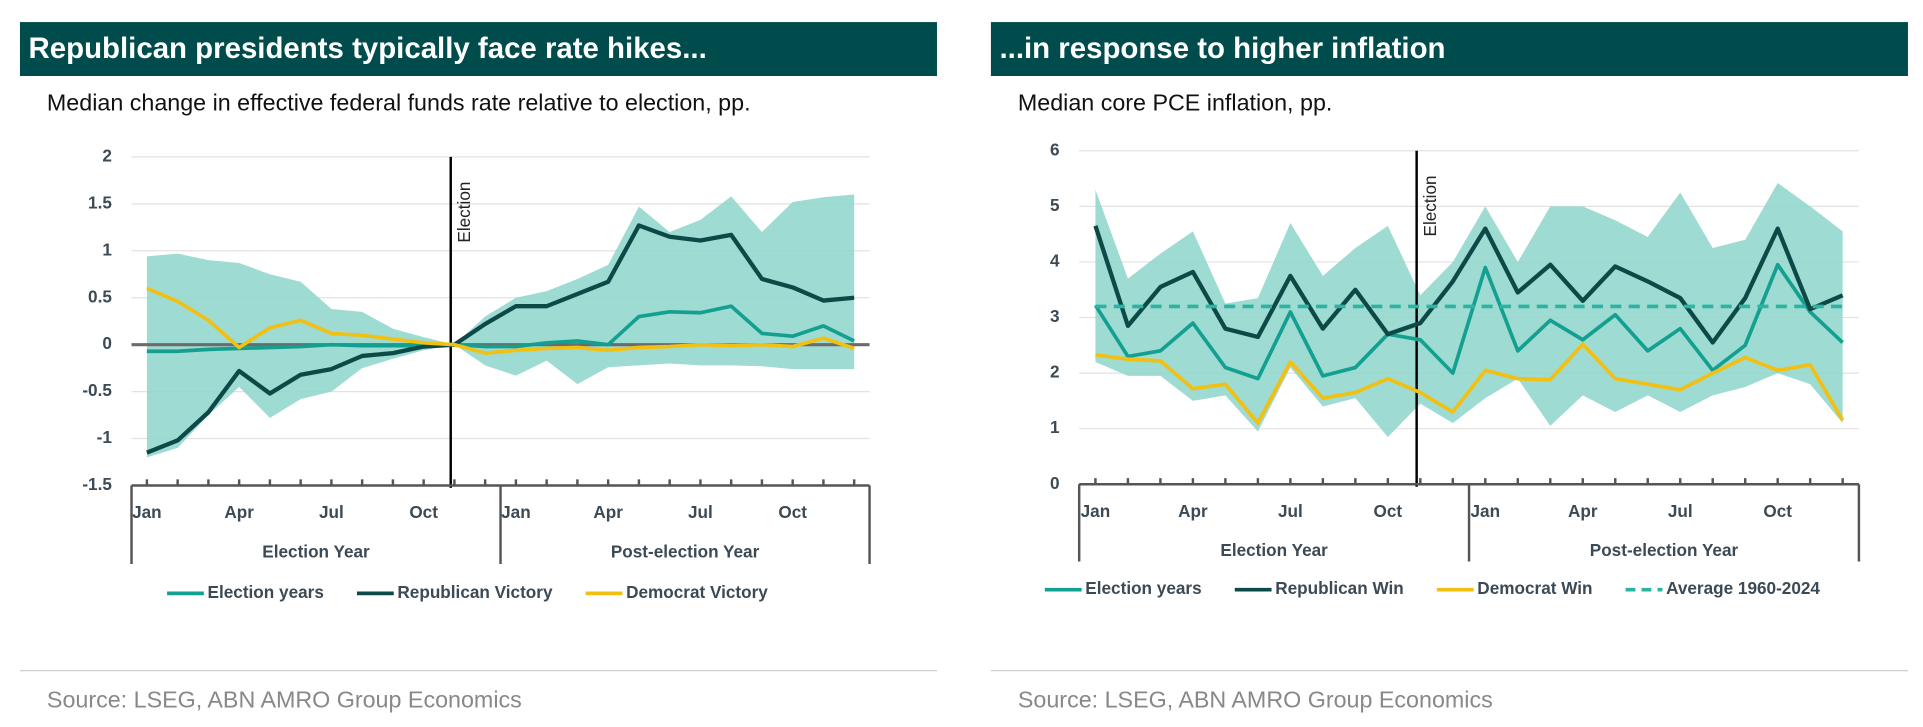 The image size is (1923, 727). I want to click on y-tick-label: 1.5, so click(100, 202).